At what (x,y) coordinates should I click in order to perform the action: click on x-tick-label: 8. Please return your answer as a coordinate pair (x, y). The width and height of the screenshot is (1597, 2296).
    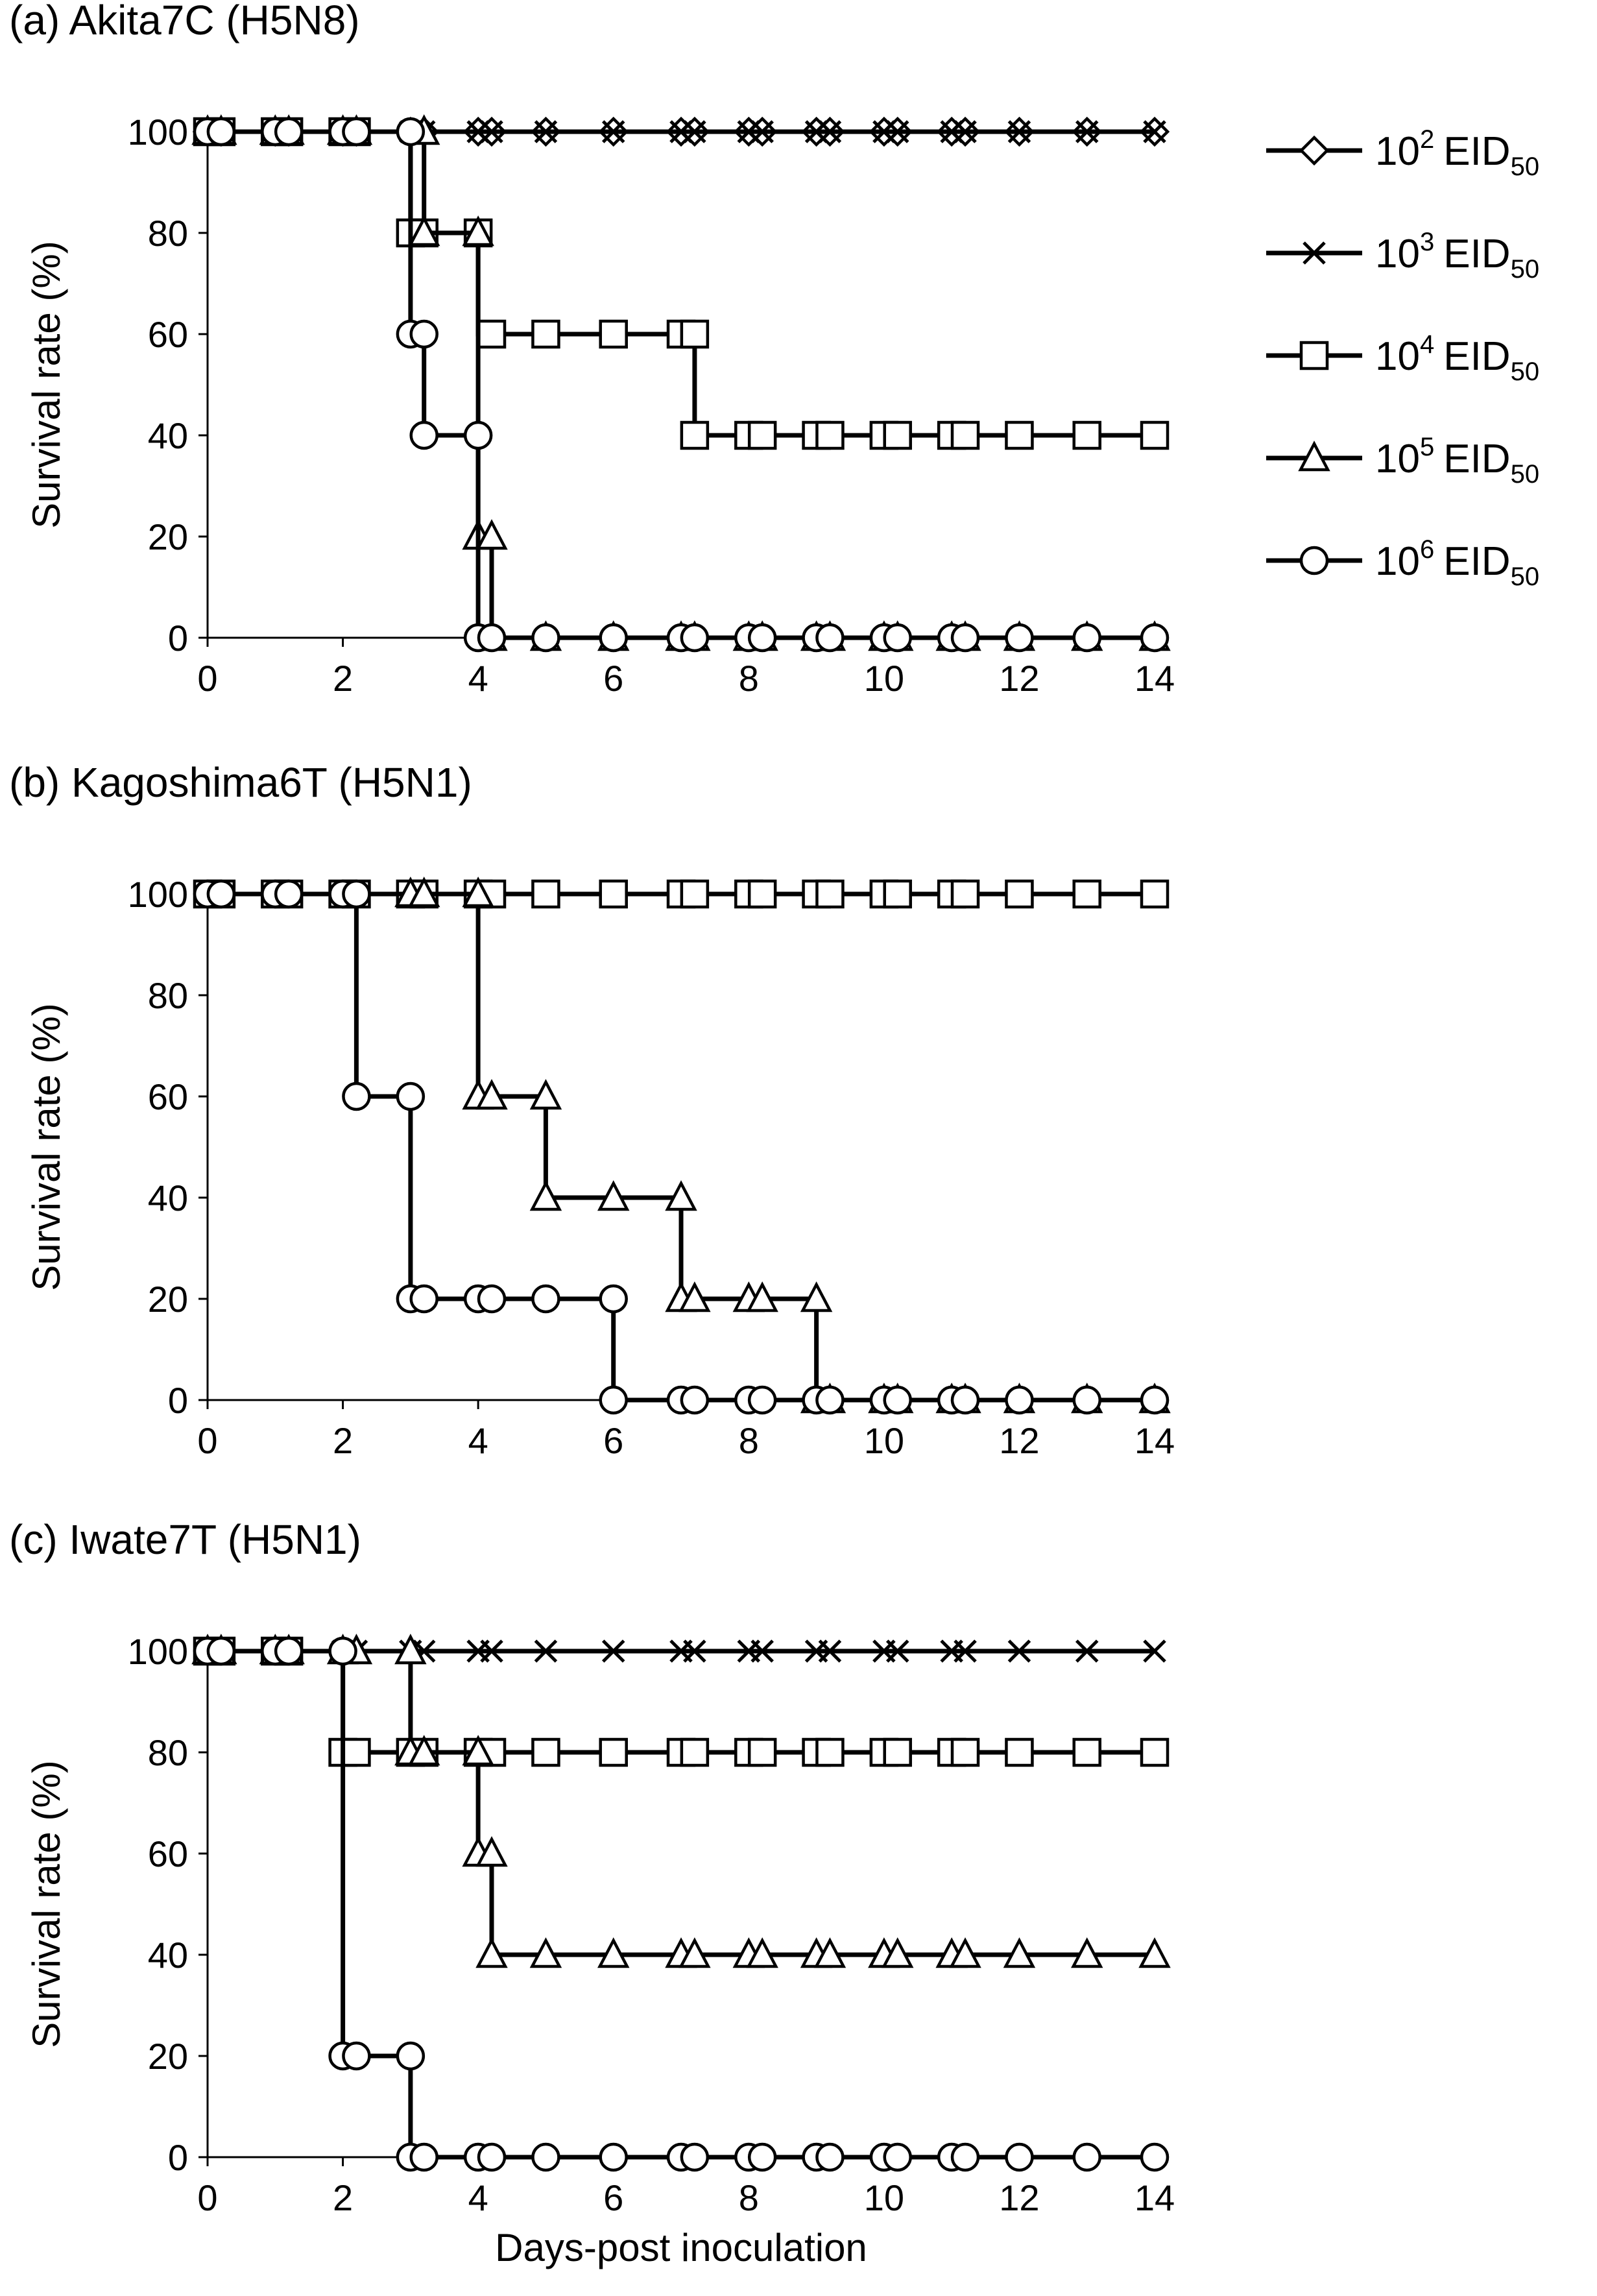
    Looking at the image, I should click on (749, 678).